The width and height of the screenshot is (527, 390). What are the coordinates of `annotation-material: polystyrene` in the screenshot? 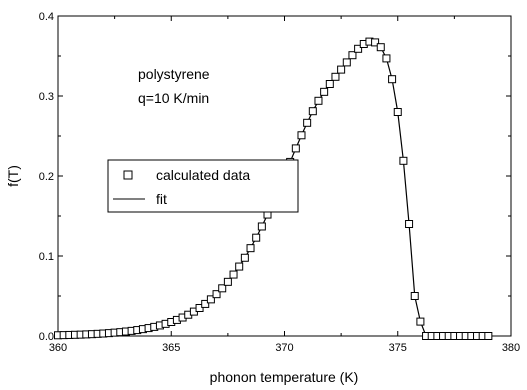 It's located at (174, 74).